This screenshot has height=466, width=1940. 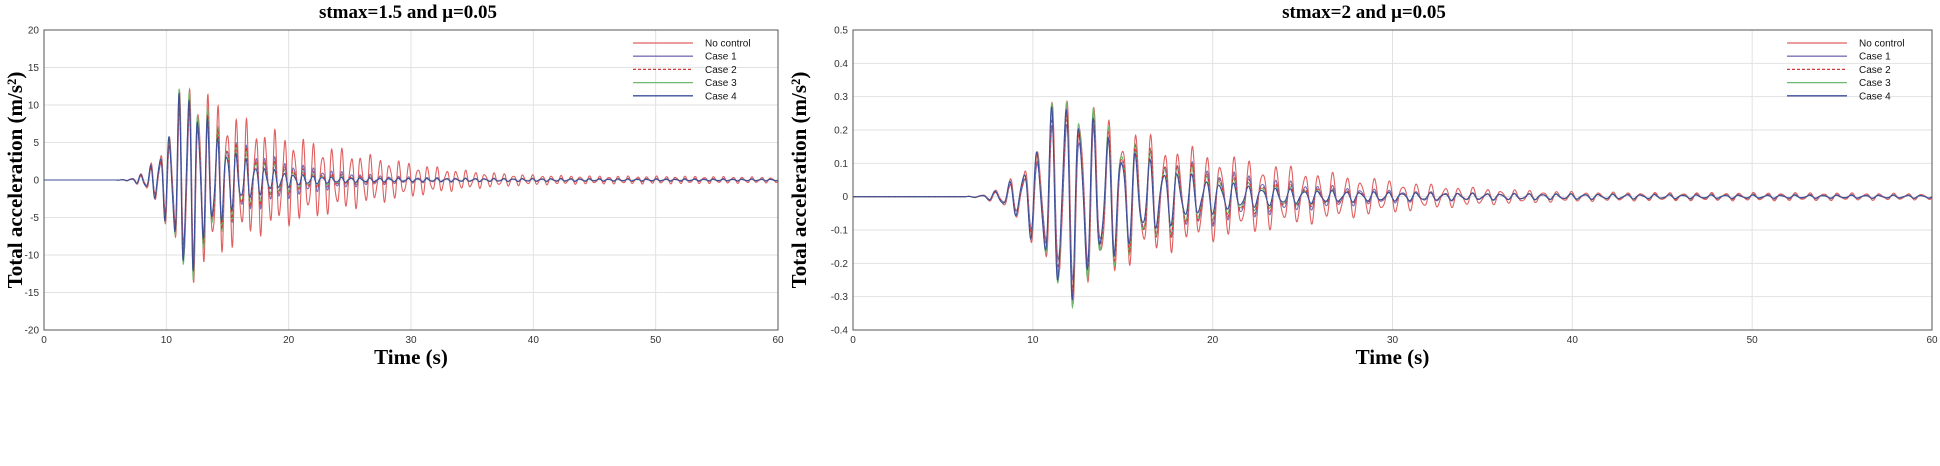 I want to click on y-tick-label: -15, so click(x=32, y=293).